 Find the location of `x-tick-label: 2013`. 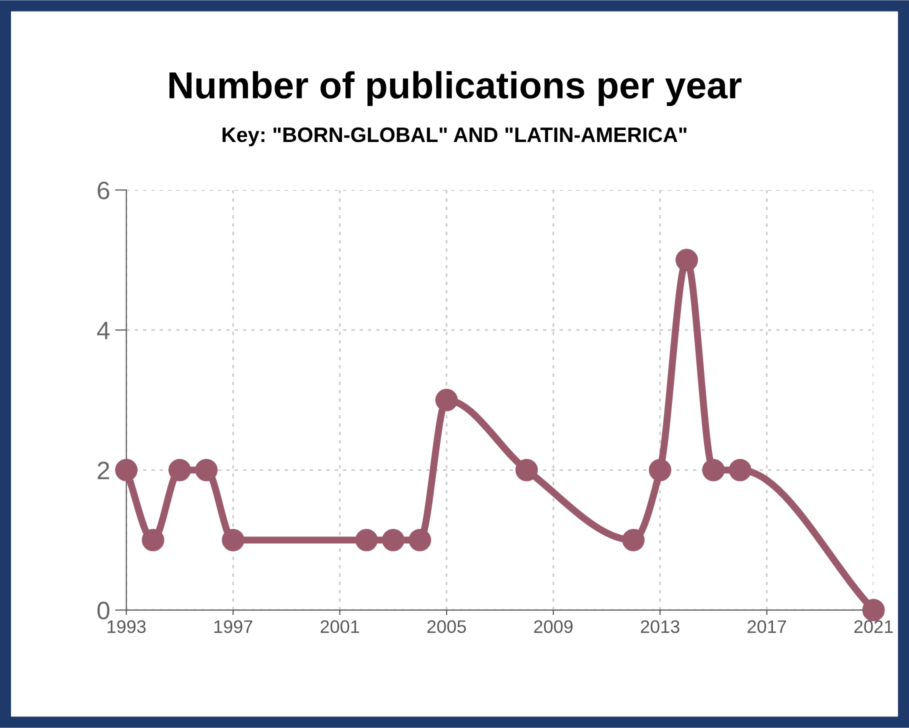

x-tick-label: 2013 is located at coordinates (660, 627).